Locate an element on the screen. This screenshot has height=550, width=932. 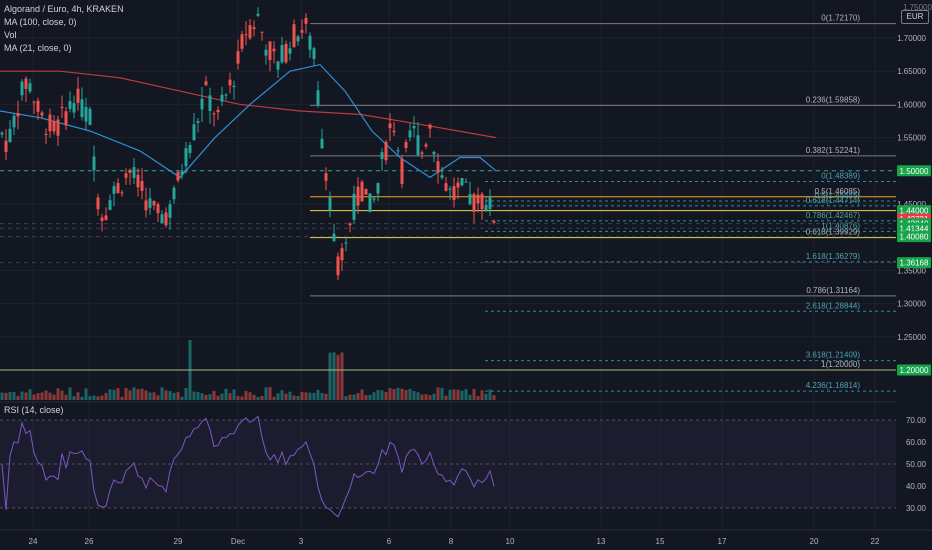
price-badge-label: 1.50000 is located at coordinates (914, 171).